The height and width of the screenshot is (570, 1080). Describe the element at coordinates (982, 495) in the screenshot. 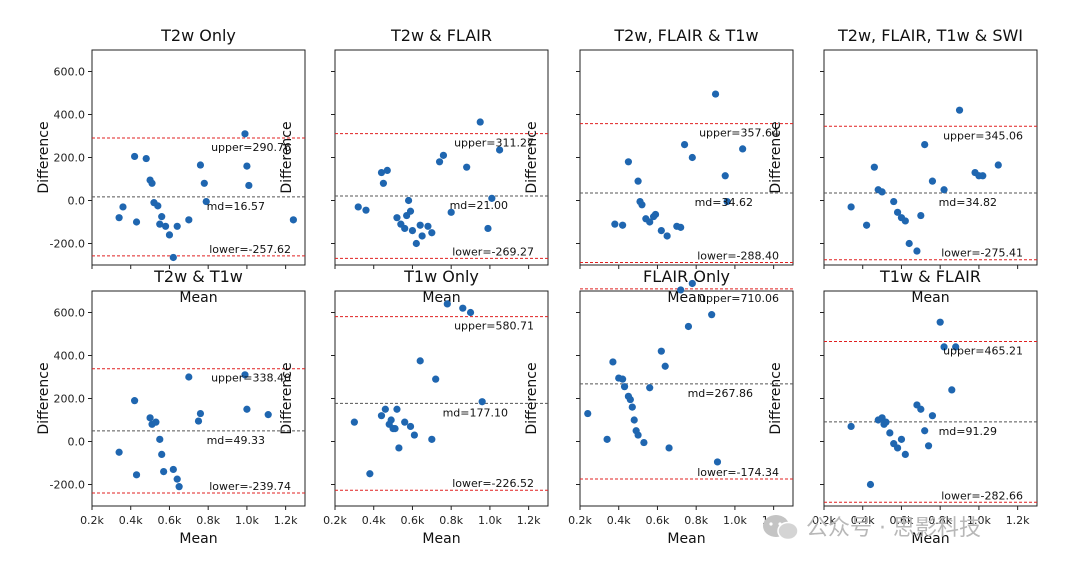

I see `lower-label: lower=-282.66` at that location.